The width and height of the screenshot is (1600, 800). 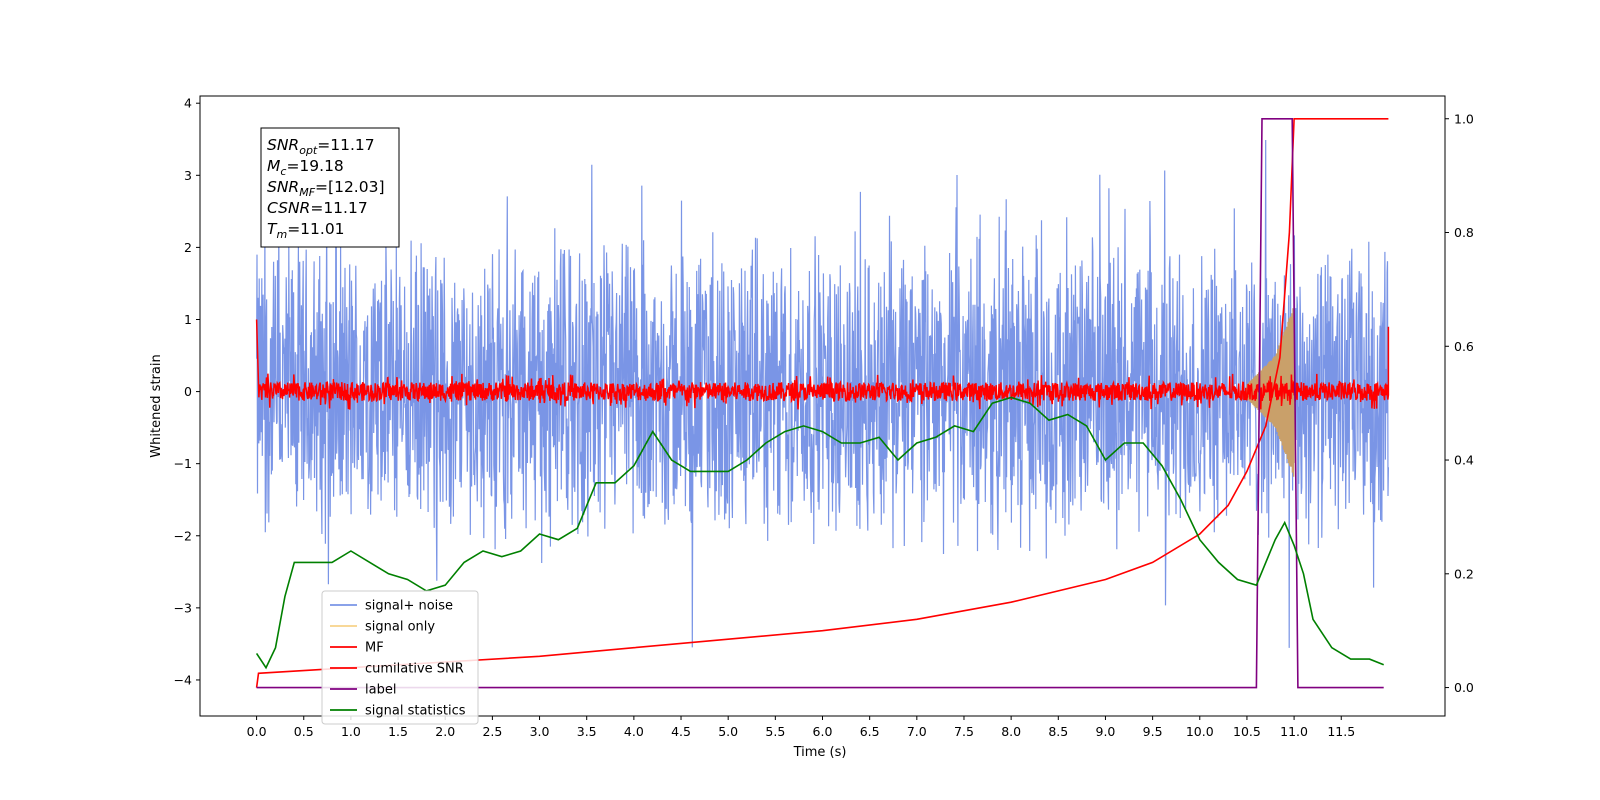 What do you see at coordinates (775, 731) in the screenshot?
I see `x-tick-label: 5.5` at bounding box center [775, 731].